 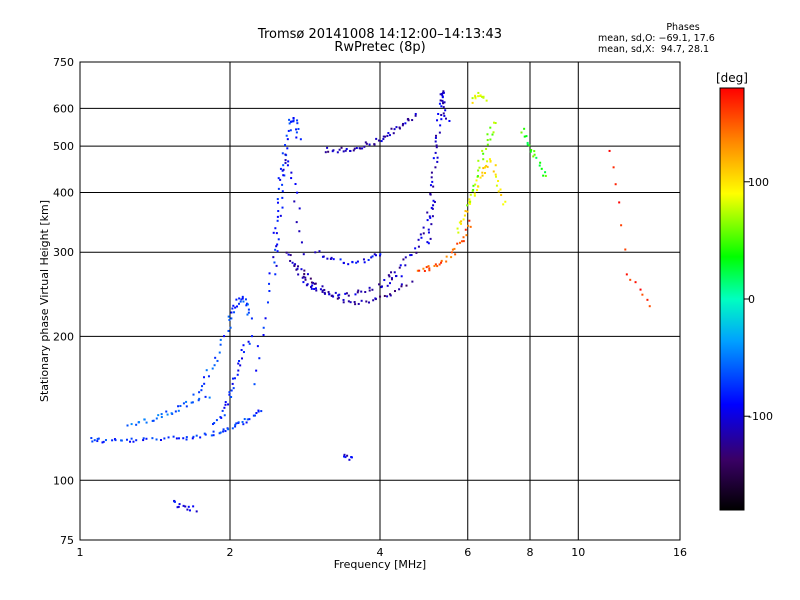 I want to click on x-tick-label: 8, so click(x=530, y=552).